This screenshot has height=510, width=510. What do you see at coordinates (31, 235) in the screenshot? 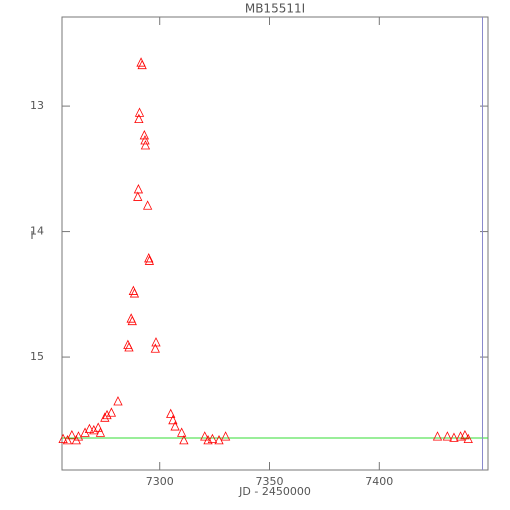
I see `y-axis-label: I` at bounding box center [31, 235].